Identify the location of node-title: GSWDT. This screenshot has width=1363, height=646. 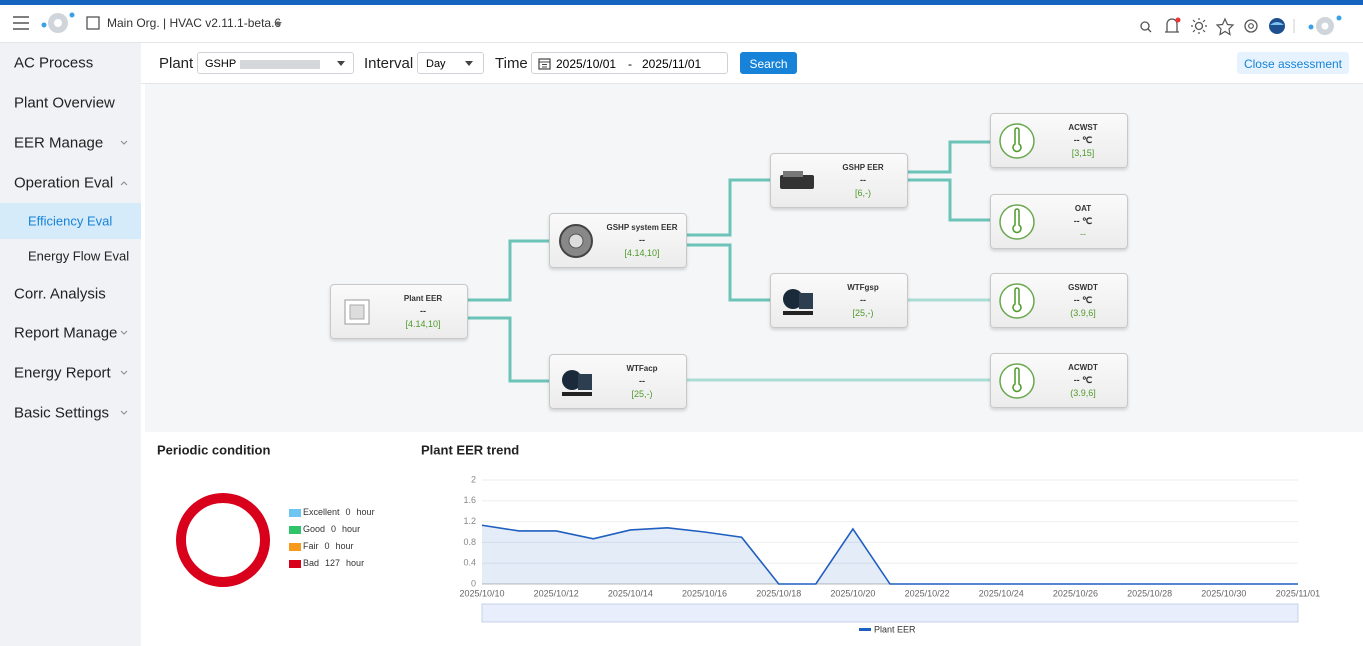
(1083, 287).